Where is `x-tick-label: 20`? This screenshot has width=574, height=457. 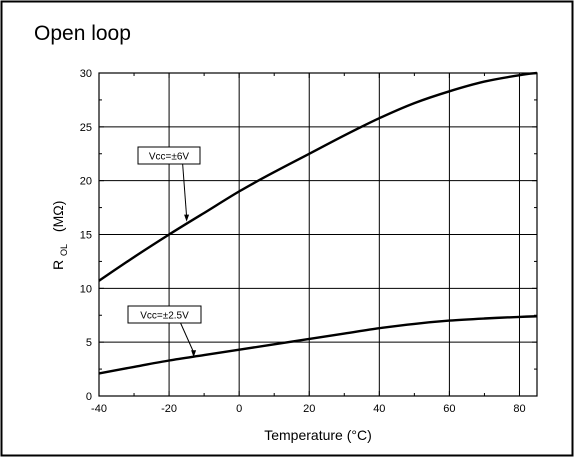 x-tick-label: 20 is located at coordinates (309, 409).